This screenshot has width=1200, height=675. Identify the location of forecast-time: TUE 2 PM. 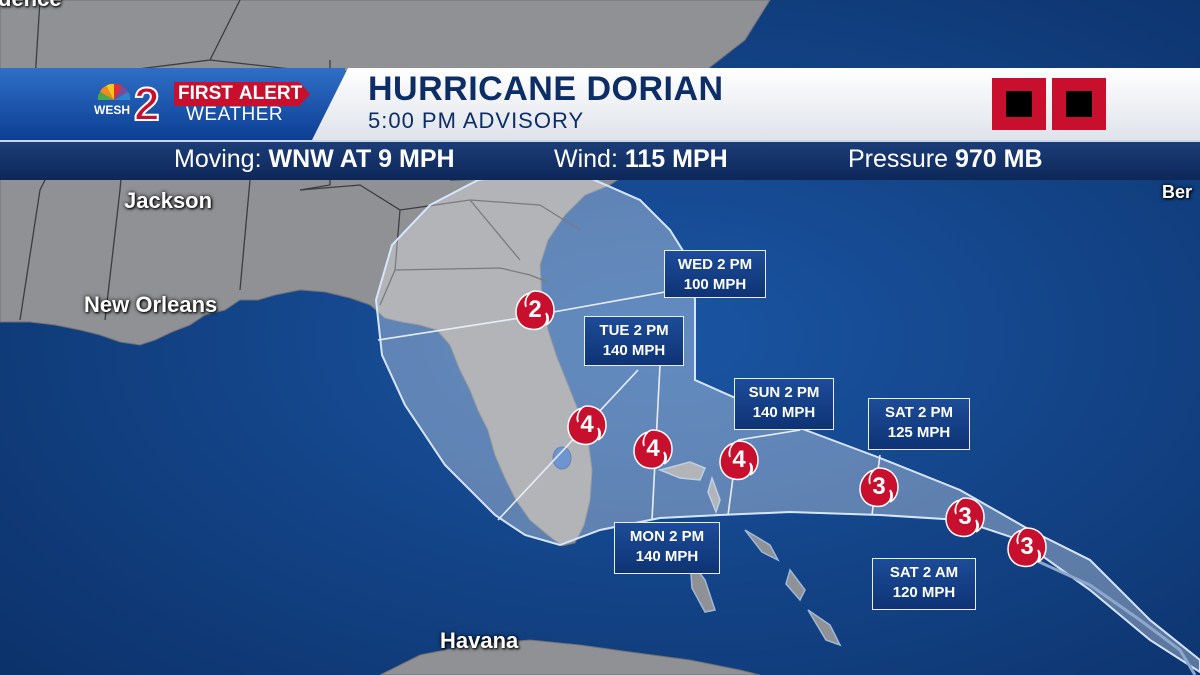
(634, 330).